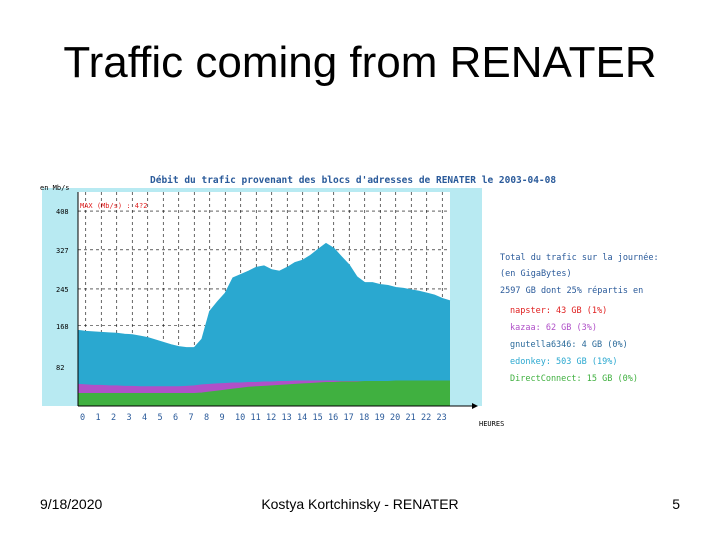  Describe the element at coordinates (491, 424) in the screenshot. I see `x-axis-label: HEURES` at that location.